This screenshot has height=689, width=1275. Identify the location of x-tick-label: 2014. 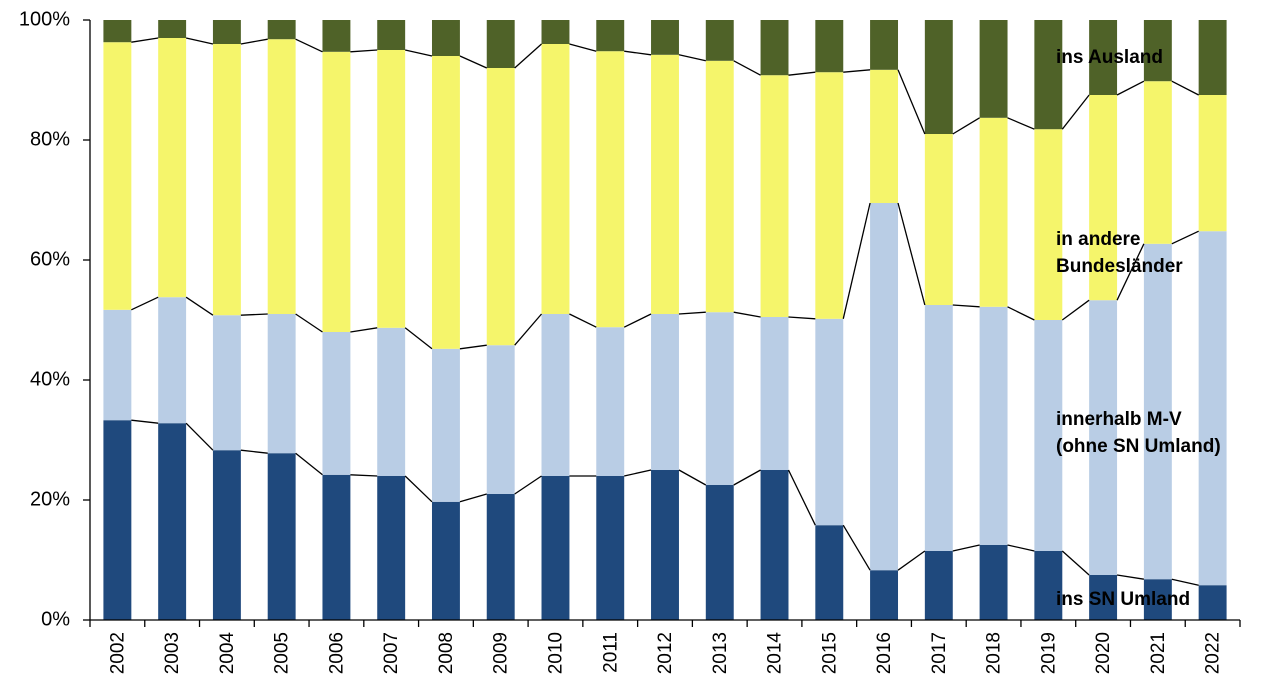
(775, 653).